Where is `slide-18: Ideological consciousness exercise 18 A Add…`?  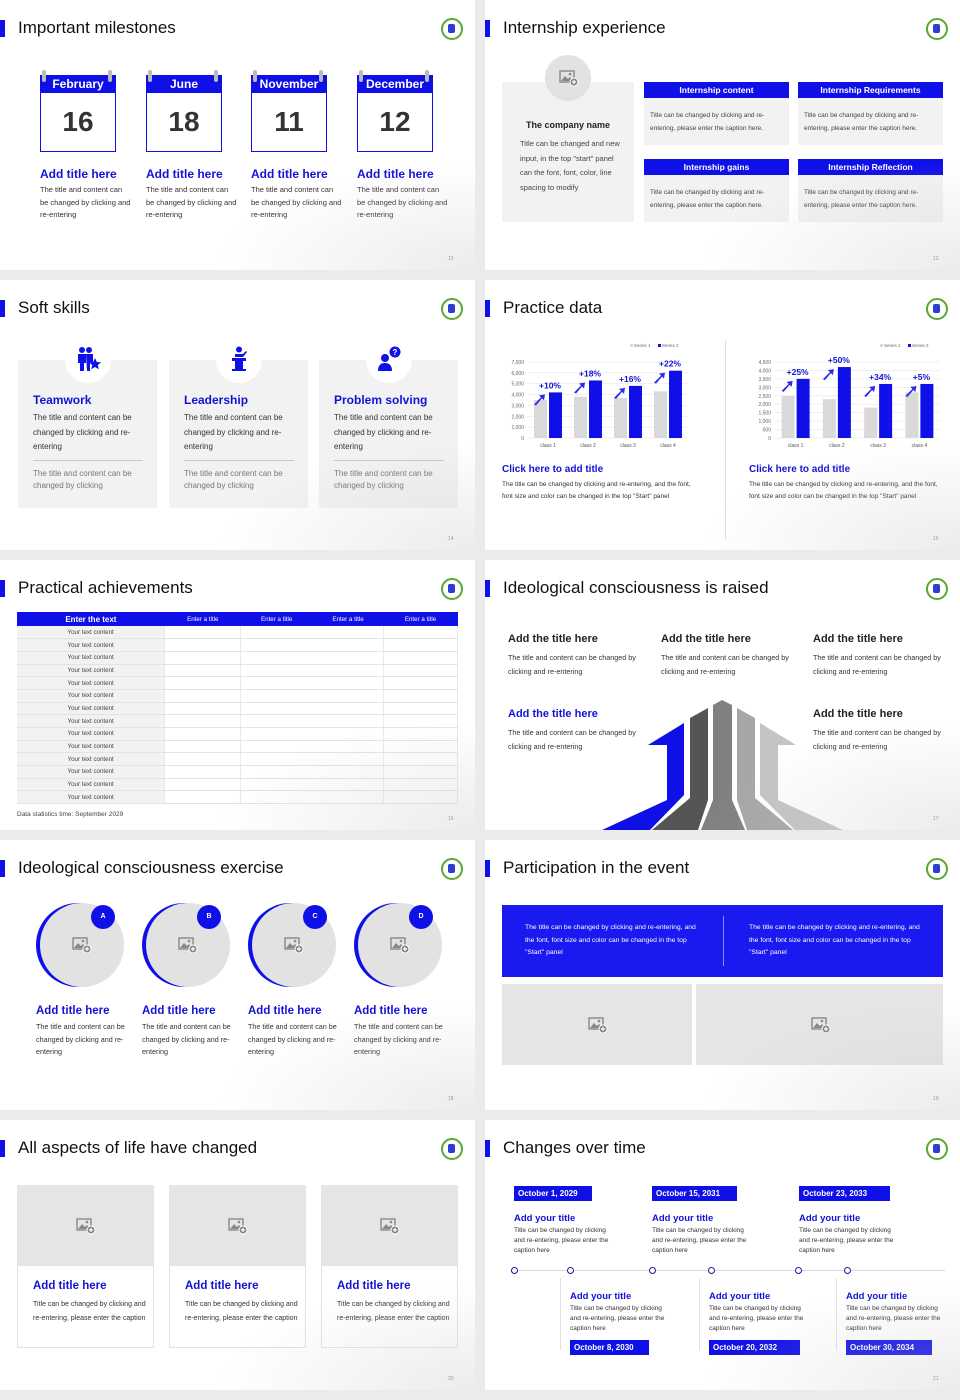 slide-18: Ideological consciousness exercise 18 A Add… is located at coordinates (237, 975).